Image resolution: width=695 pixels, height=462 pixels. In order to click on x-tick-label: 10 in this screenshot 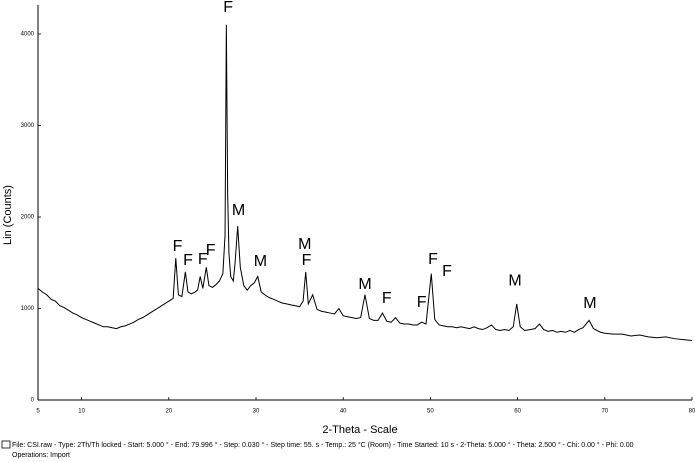, I will do `click(81, 412)`.